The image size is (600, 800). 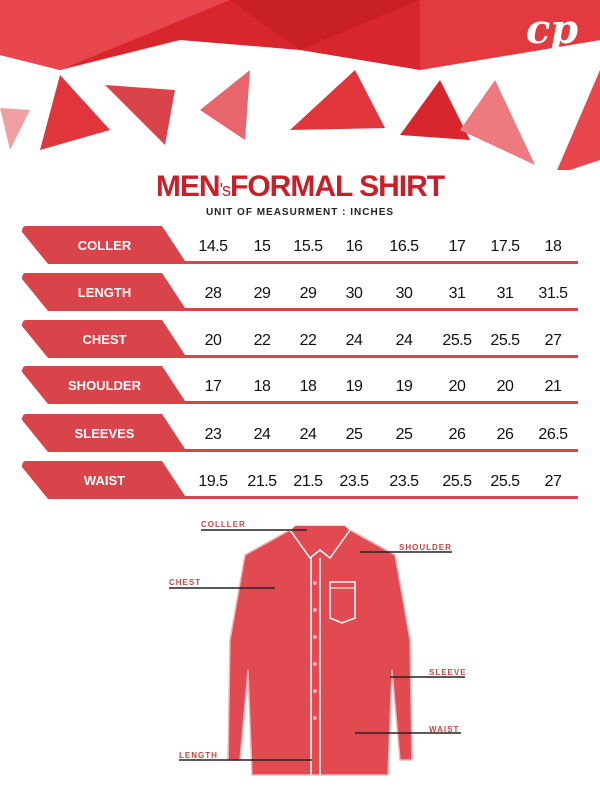 What do you see at coordinates (404, 246) in the screenshot?
I see `size-value: 16.5` at bounding box center [404, 246].